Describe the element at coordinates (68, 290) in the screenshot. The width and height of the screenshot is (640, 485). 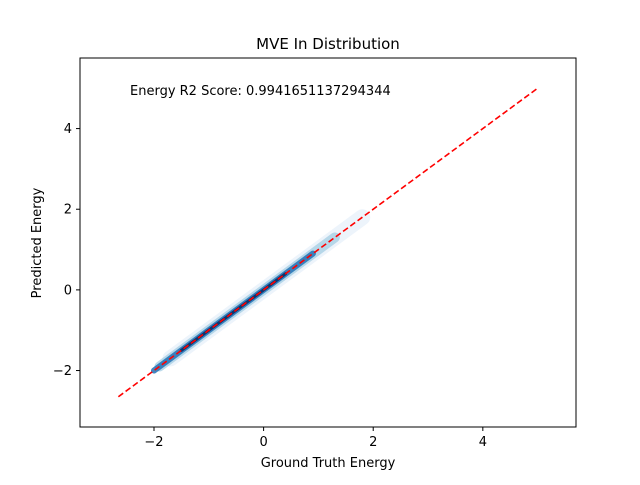
I see `y-tick-label: 0` at that location.